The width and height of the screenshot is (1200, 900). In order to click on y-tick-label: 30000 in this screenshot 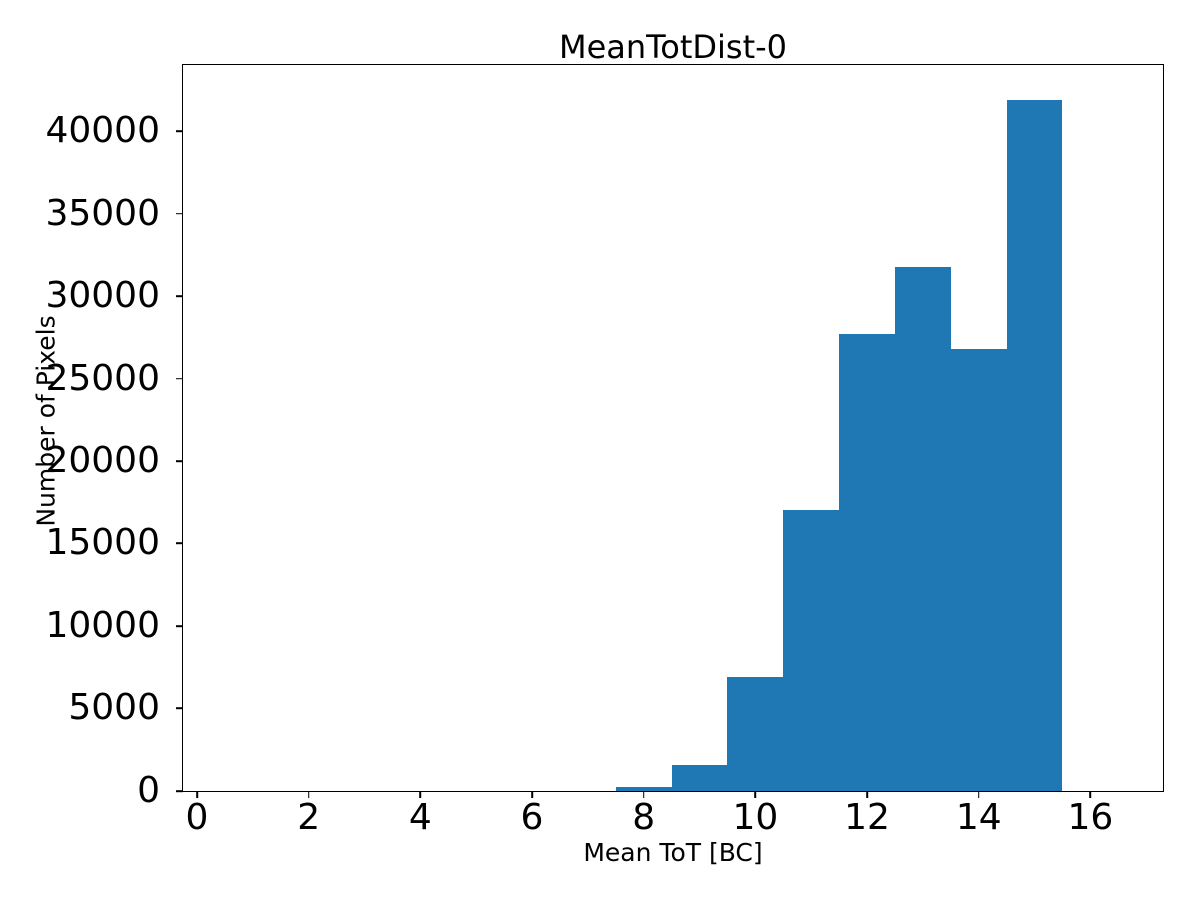, I will do `click(102, 295)`.